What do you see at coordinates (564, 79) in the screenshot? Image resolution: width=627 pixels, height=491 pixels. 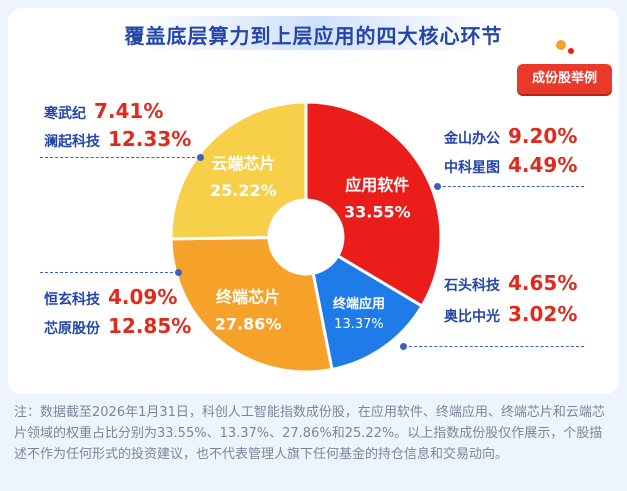 I see `example-stocks-badge: 成份股举例` at bounding box center [564, 79].